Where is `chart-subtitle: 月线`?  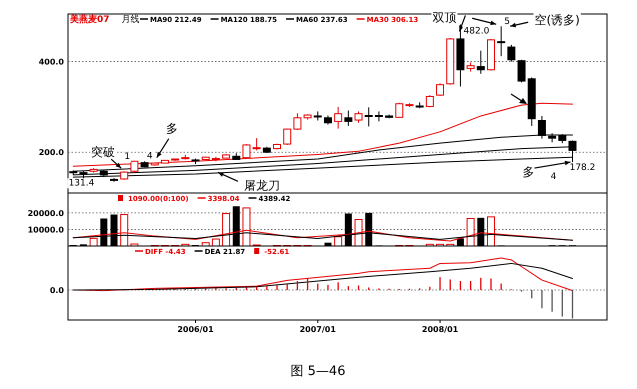 chart-subtitle: 月线 is located at coordinates (131, 19).